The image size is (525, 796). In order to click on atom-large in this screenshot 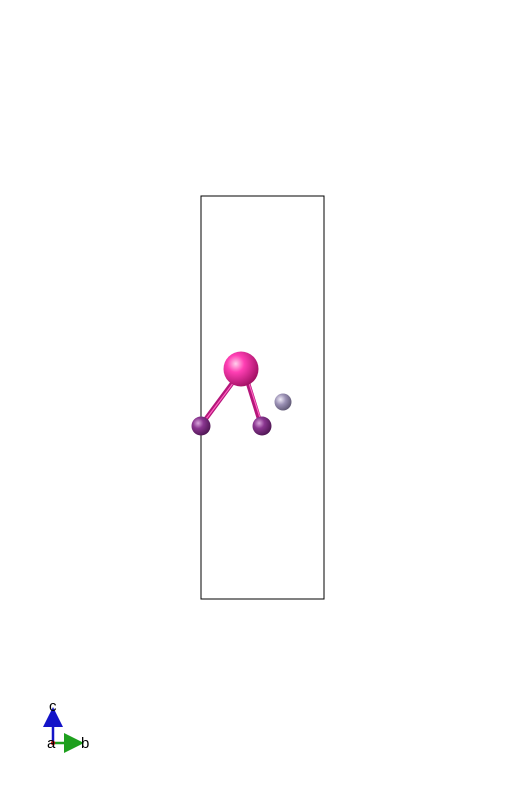, I will do `click(241, 369)`.